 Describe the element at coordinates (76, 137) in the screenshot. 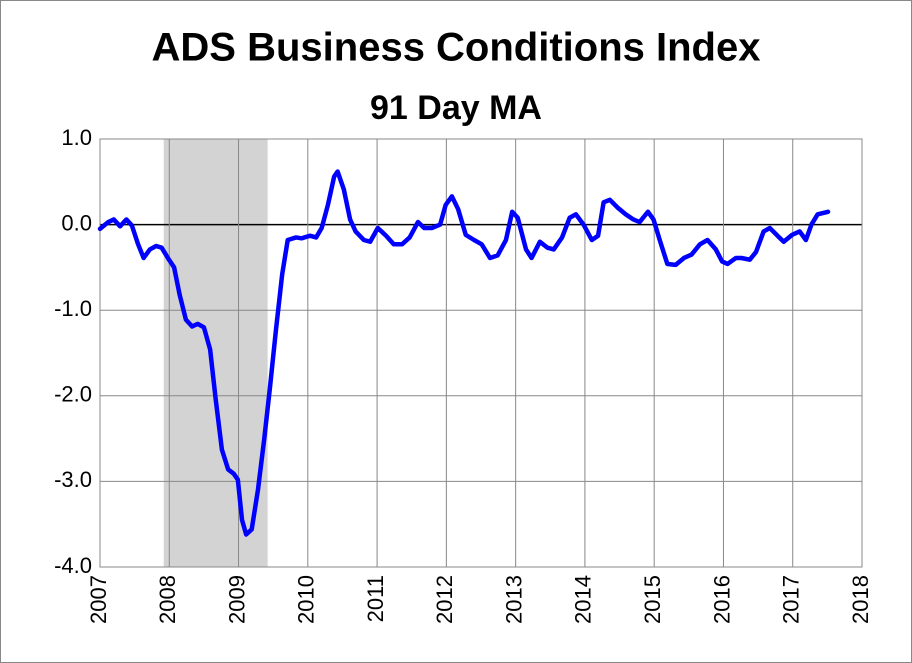

I see `y-tick-label: 1.0` at that location.